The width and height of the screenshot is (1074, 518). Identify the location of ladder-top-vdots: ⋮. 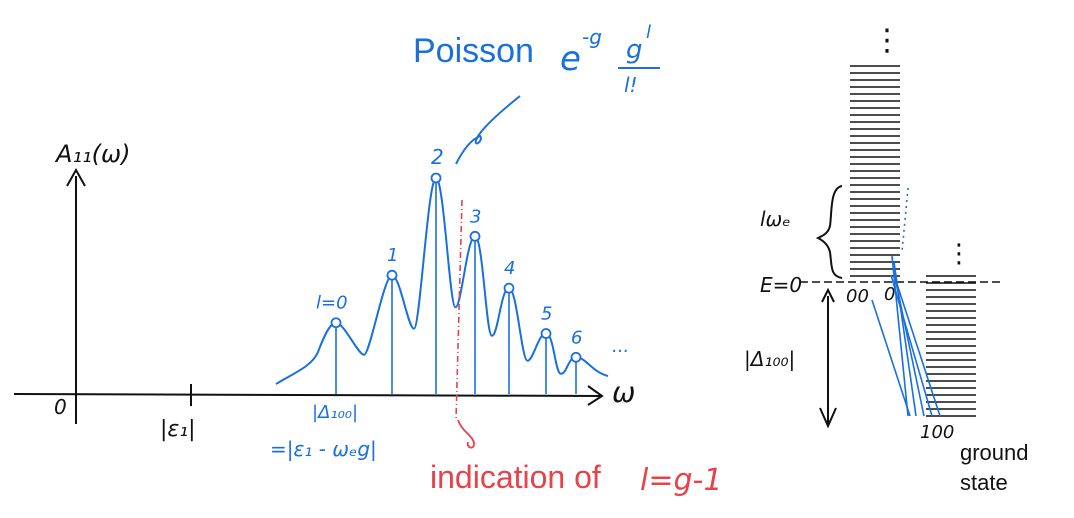
(887, 40).